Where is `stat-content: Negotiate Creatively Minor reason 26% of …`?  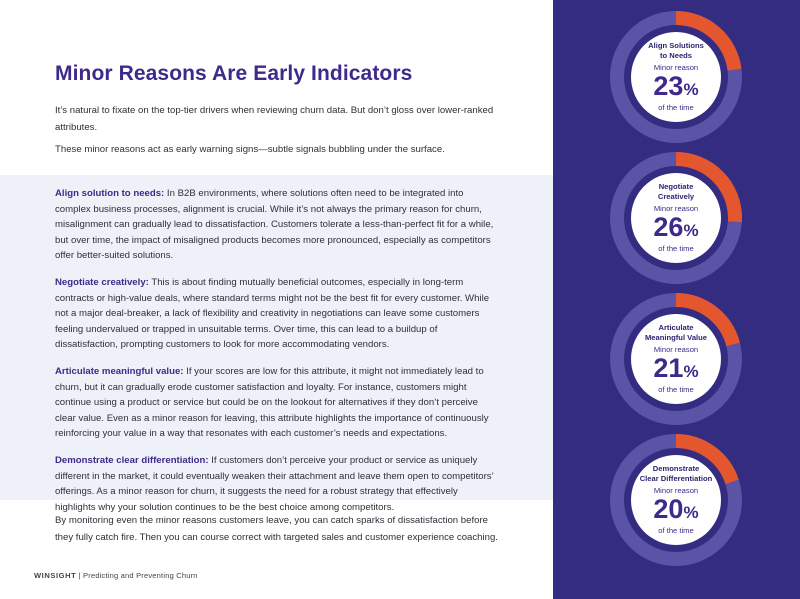
stat-content: Negotiate Creatively Minor reason 26% of … is located at coordinates (676, 218).